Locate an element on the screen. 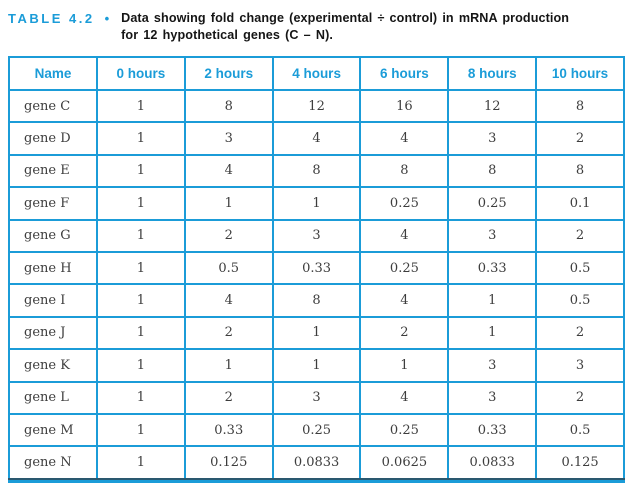  table-row: gene M 1 0.33 0.25 0.25 0.33 0.5 is located at coordinates (316, 430).